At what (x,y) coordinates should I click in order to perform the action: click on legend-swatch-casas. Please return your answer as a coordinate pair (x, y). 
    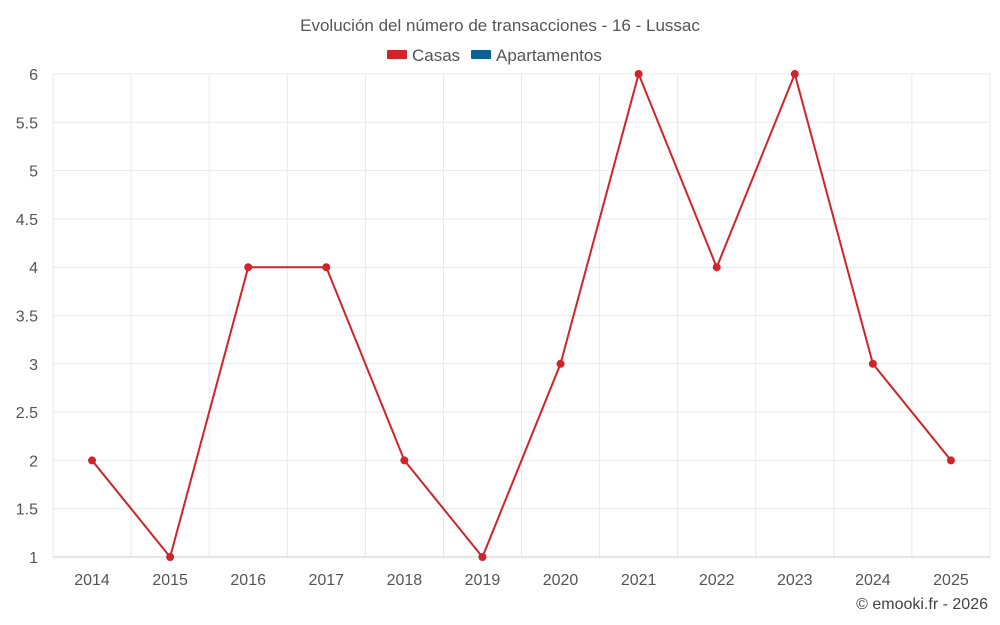
    Looking at the image, I should click on (397, 54).